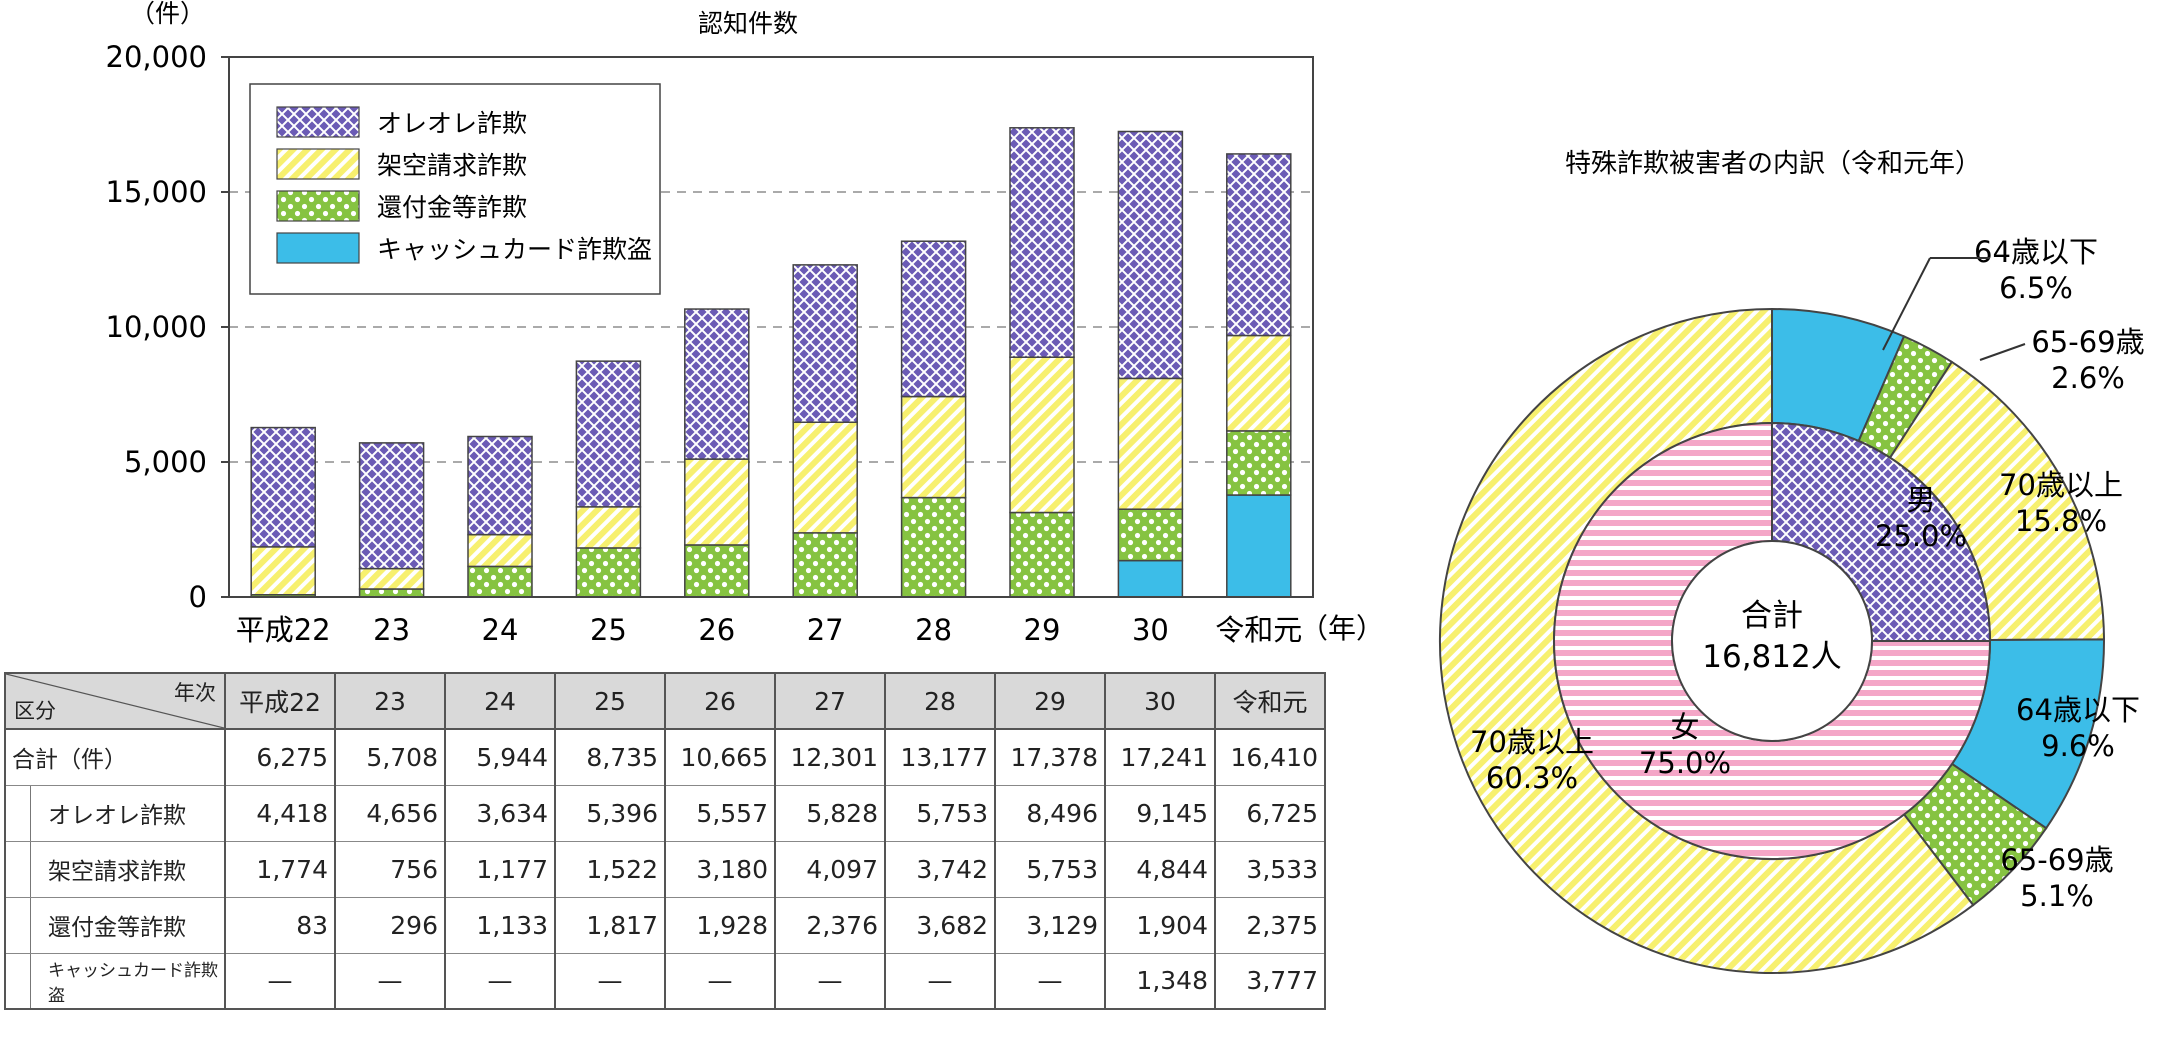 The image size is (2157, 1055). I want to click on y-tick-label: 10,000, so click(156, 327).